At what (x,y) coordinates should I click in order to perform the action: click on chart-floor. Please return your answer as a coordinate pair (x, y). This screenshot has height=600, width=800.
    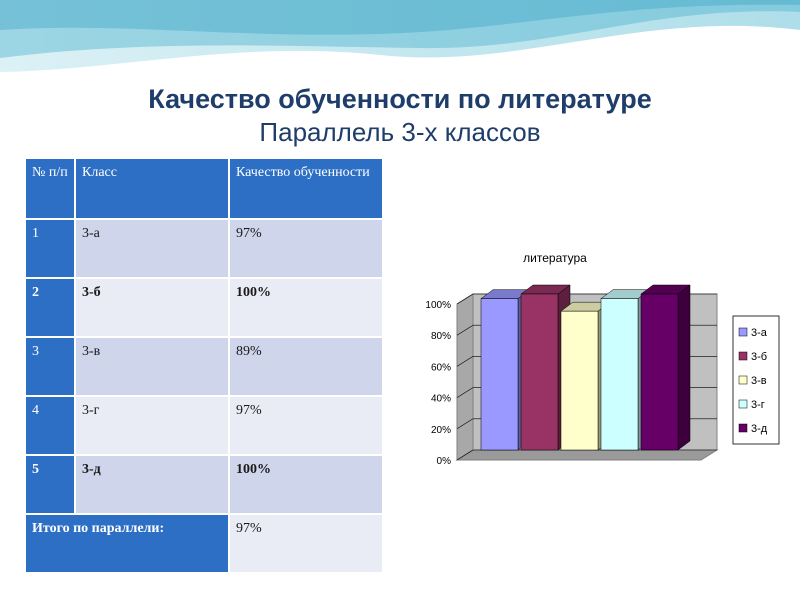
    Looking at the image, I should click on (587, 455).